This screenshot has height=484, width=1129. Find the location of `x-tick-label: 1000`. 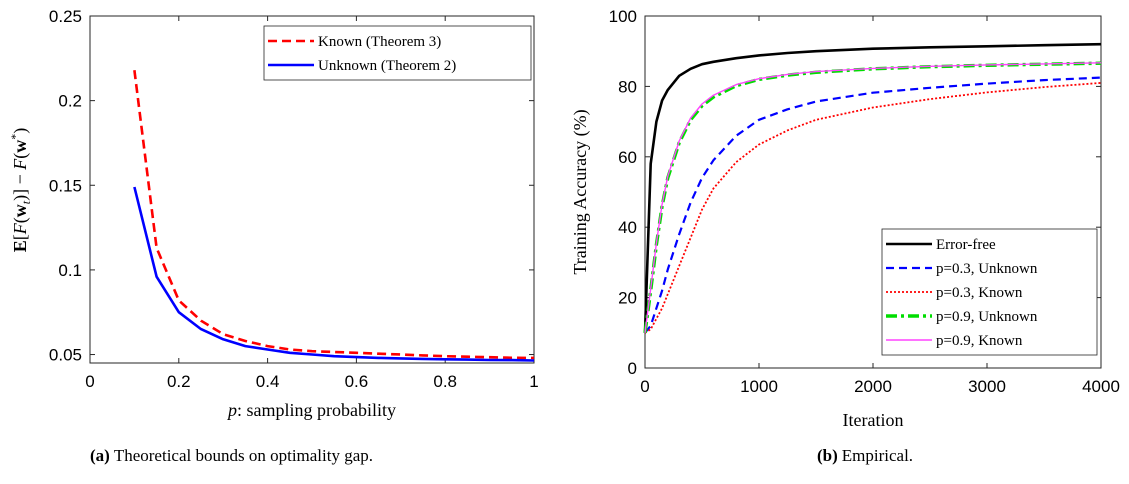

x-tick-label: 1000 is located at coordinates (759, 386).